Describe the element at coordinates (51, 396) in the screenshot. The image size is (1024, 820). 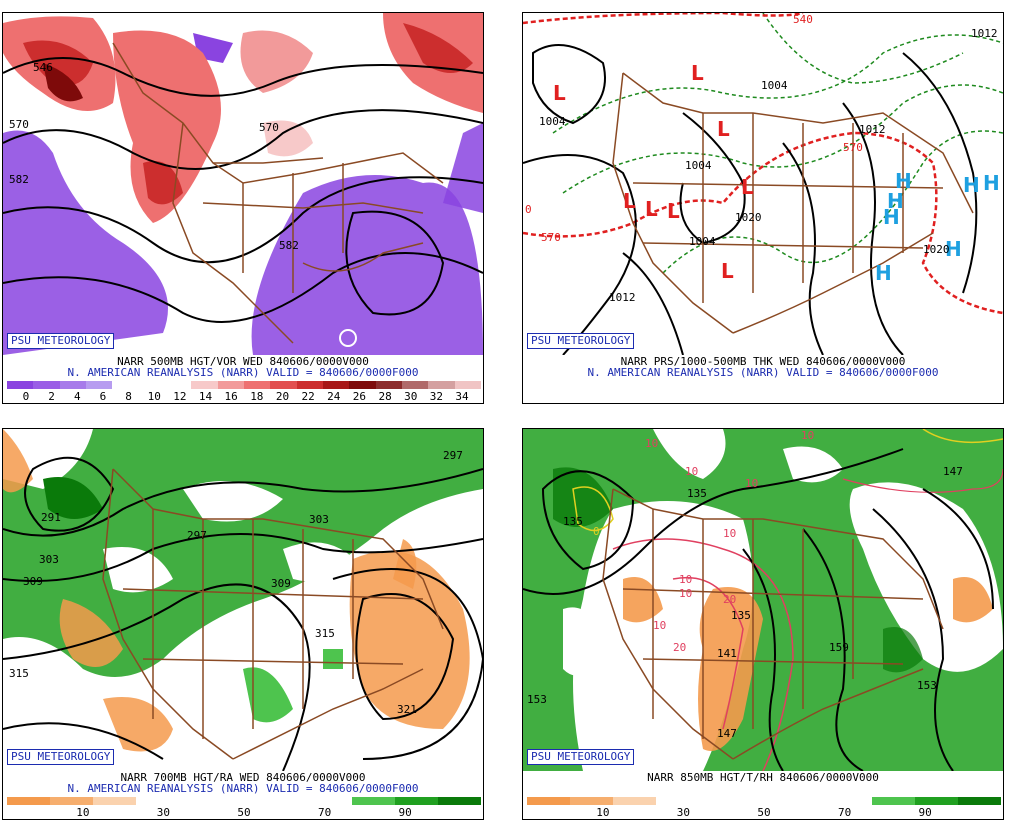
I see `scale-tick-label: 2` at that location.